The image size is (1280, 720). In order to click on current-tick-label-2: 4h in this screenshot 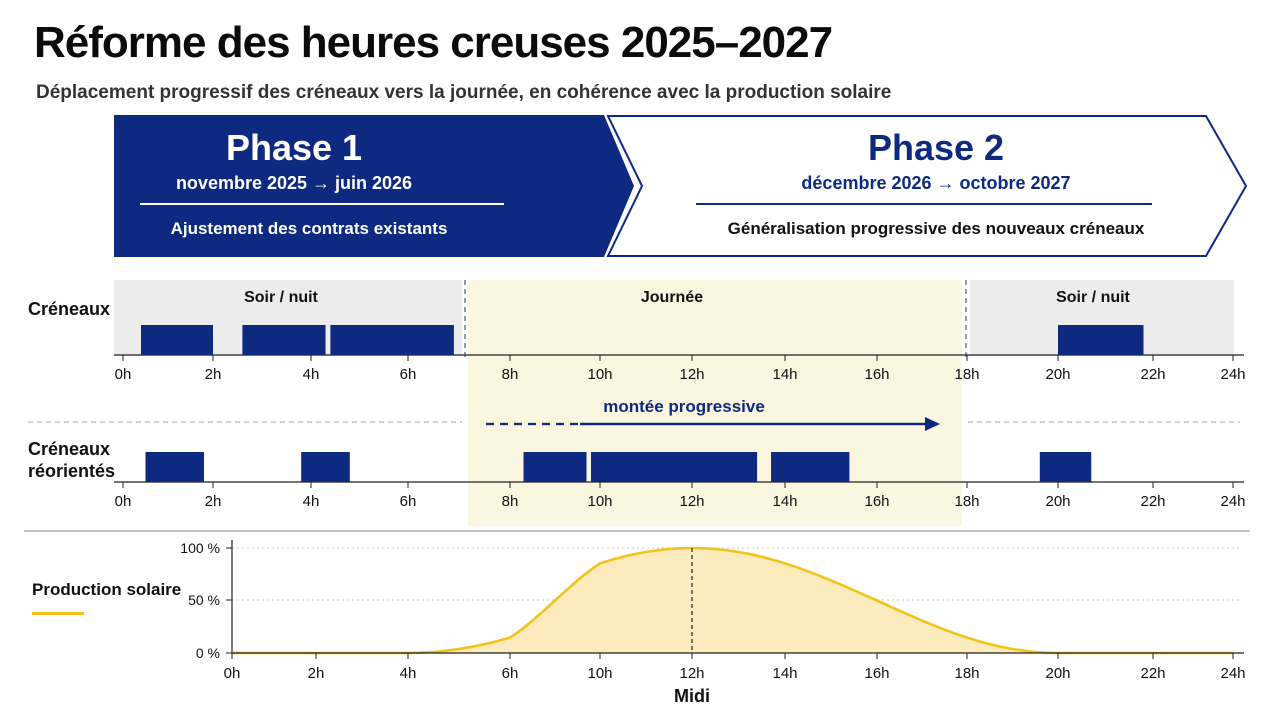, I will do `click(311, 374)`.